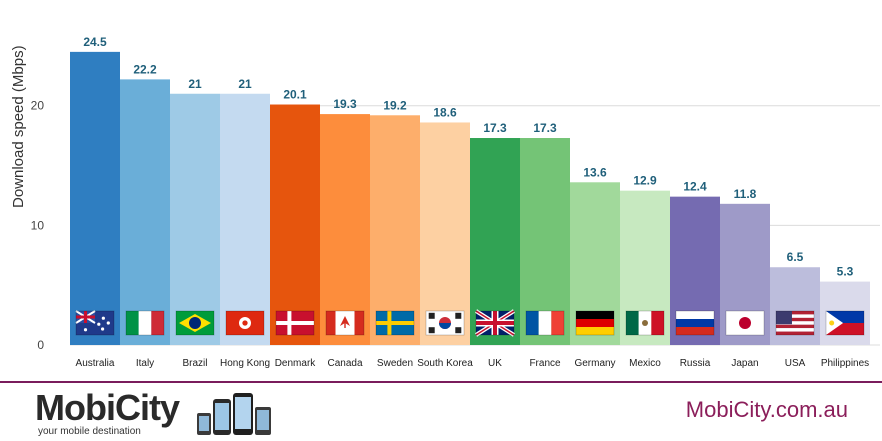  What do you see at coordinates (695, 323) in the screenshot?
I see `russia-flag-icon` at bounding box center [695, 323].